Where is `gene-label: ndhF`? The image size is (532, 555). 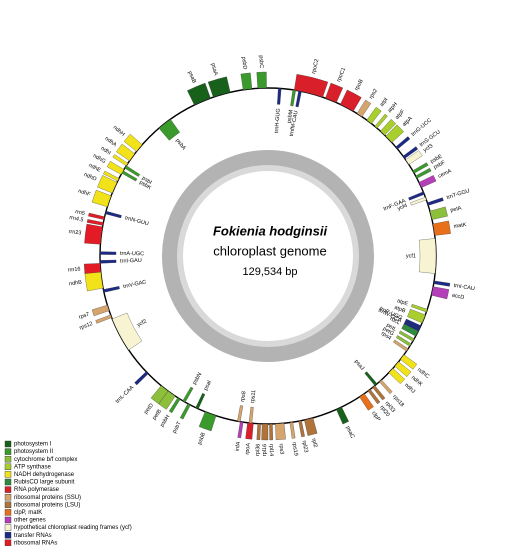 gene-label: ndhF is located at coordinates (84, 193).